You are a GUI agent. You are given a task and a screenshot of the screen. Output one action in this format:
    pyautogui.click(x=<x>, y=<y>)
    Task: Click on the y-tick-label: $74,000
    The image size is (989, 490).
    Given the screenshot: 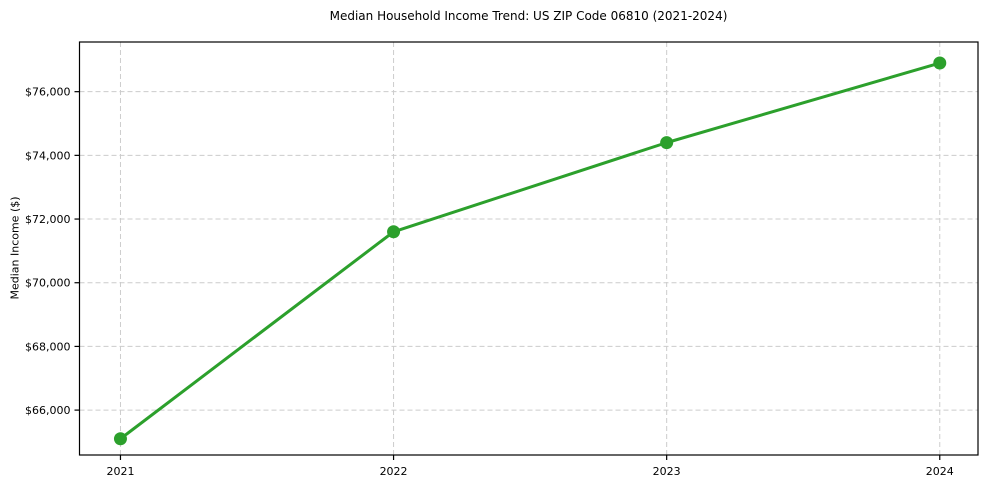 What is the action you would take?
    pyautogui.click(x=48, y=155)
    